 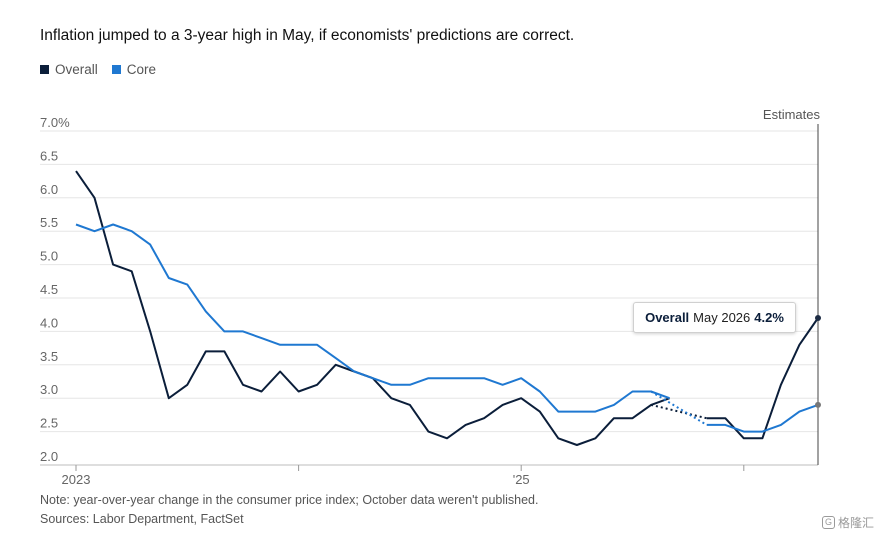 I want to click on y-tick-label: 6.5, so click(x=49, y=155).